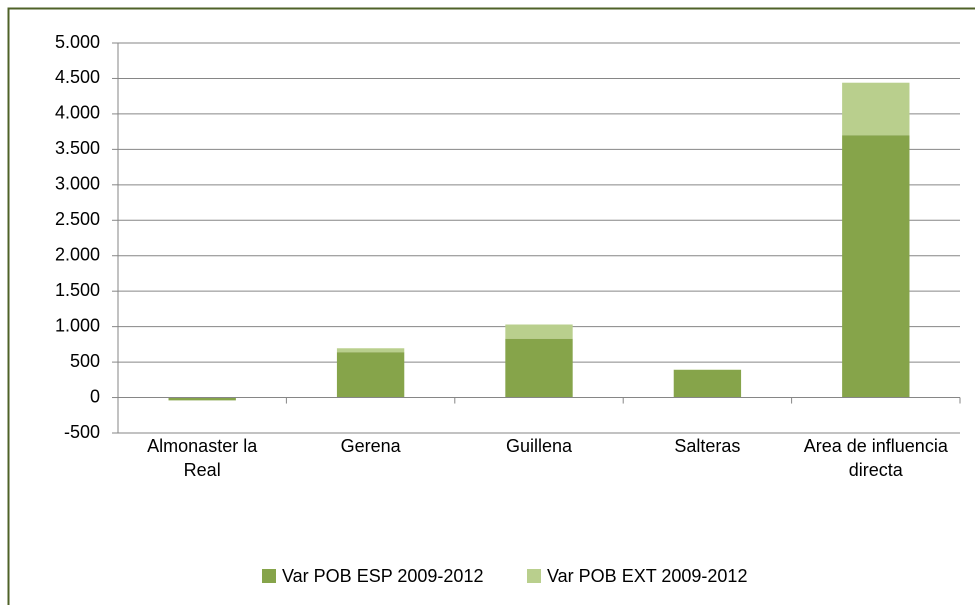 The height and width of the screenshot is (605, 975). I want to click on y-tick-label: -500, so click(82, 432).